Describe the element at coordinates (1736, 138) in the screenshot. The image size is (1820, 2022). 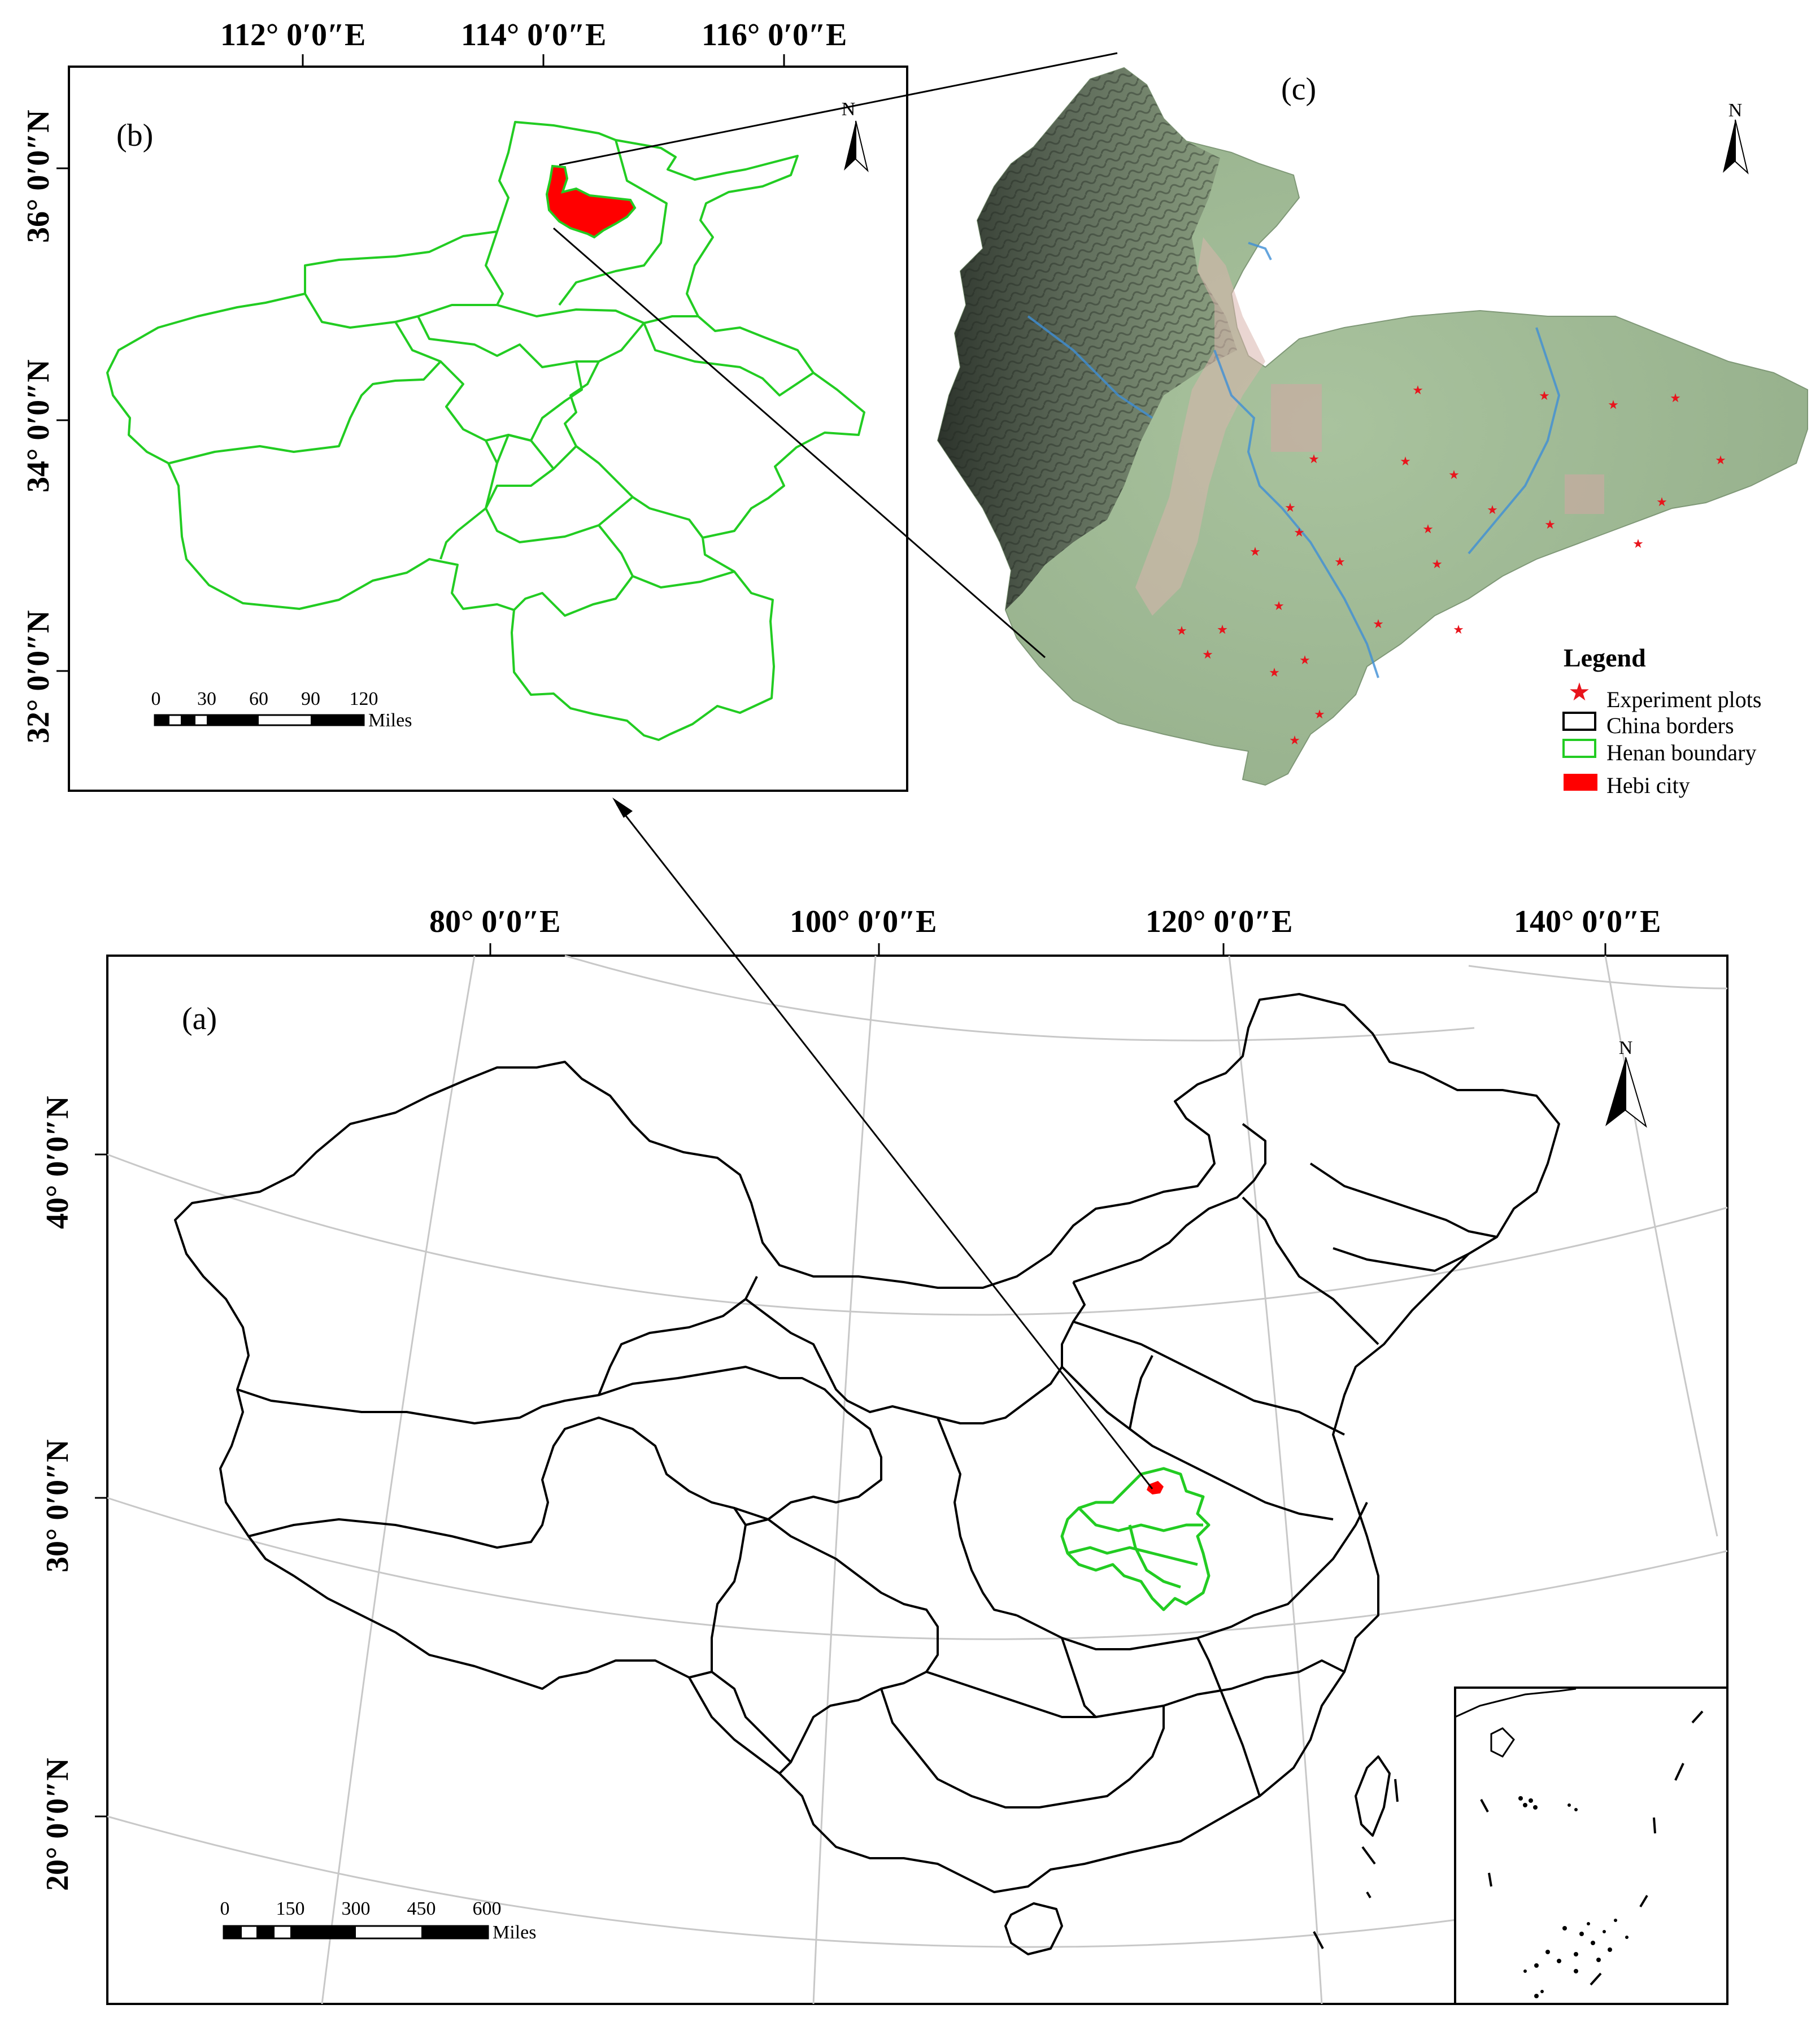
I see `north-arrow-c-icon: N` at that location.